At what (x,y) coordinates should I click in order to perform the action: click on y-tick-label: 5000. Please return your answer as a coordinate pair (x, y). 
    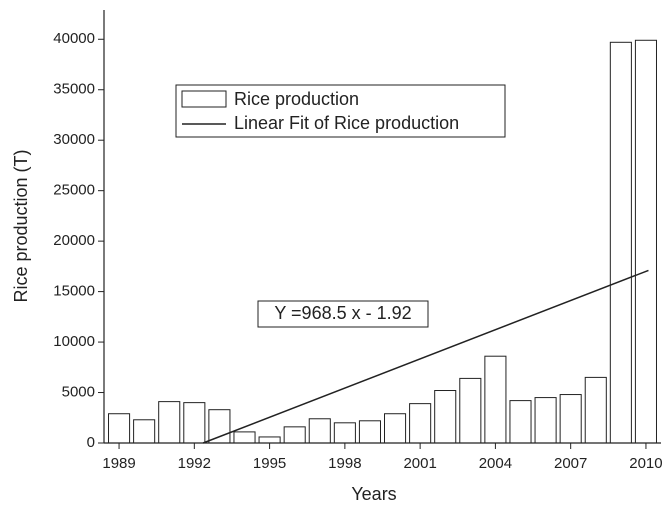
    Looking at the image, I should click on (78, 392).